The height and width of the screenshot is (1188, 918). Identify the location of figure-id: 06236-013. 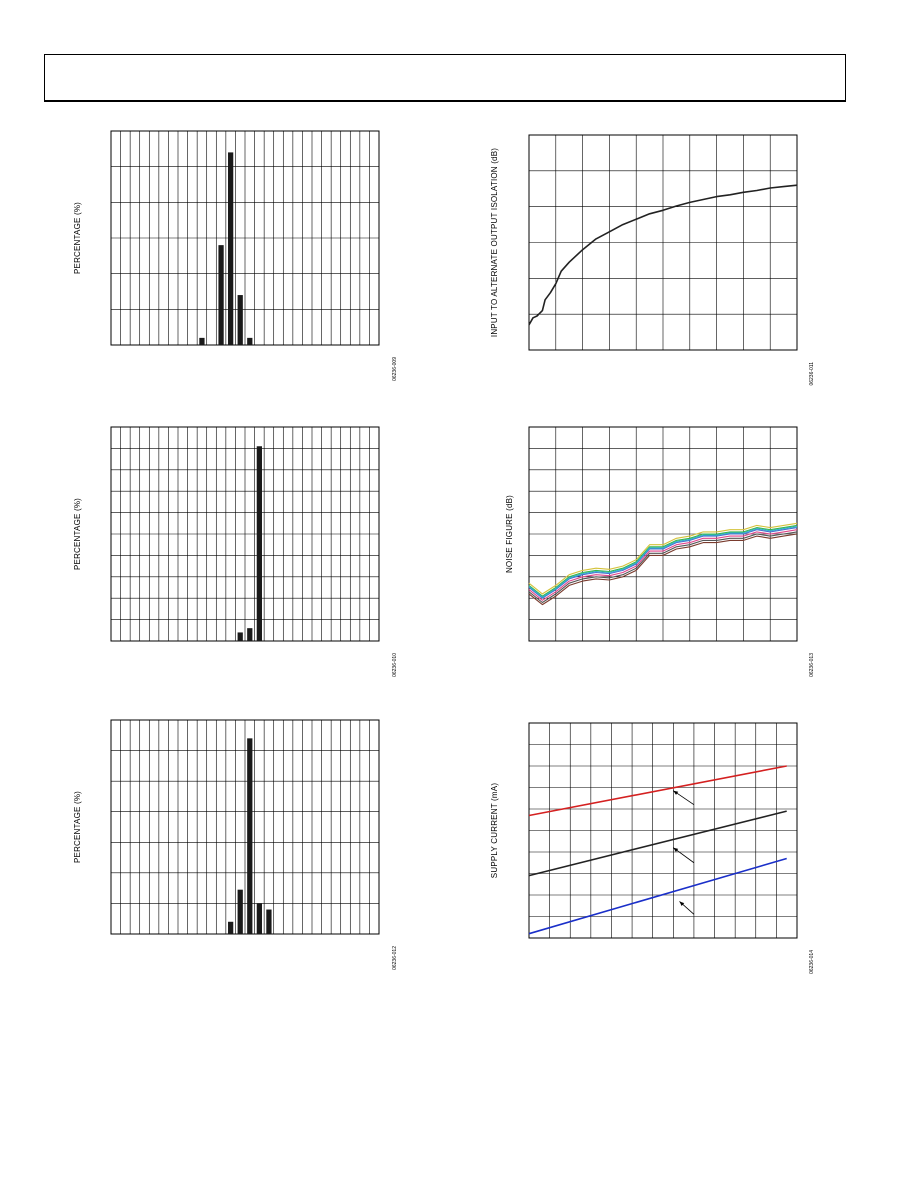
(812, 665).